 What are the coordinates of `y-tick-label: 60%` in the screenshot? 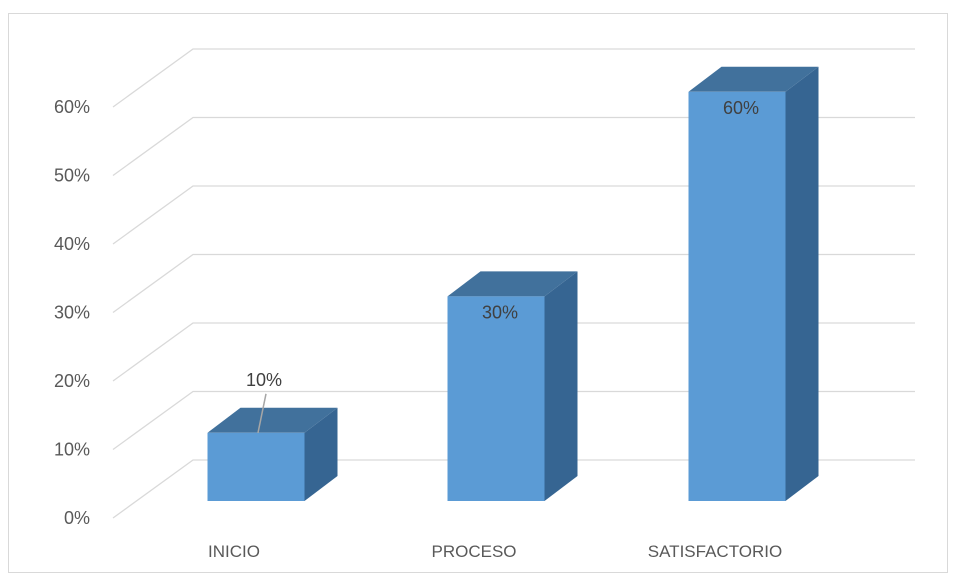 It's located at (72, 107).